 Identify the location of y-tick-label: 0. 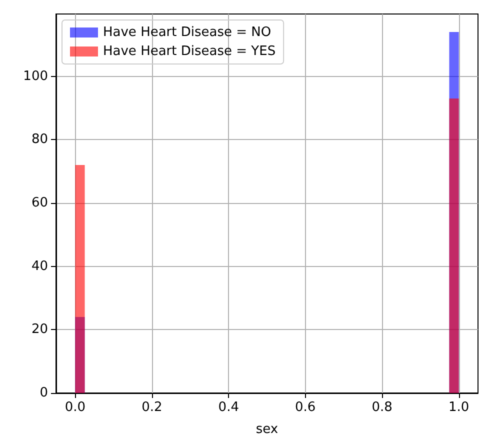
(44, 393).